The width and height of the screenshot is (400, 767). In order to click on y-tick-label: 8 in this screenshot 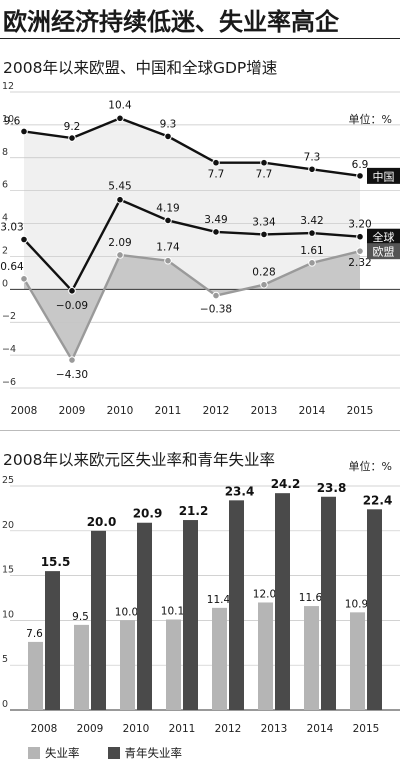, I will do `click(5, 152)`.